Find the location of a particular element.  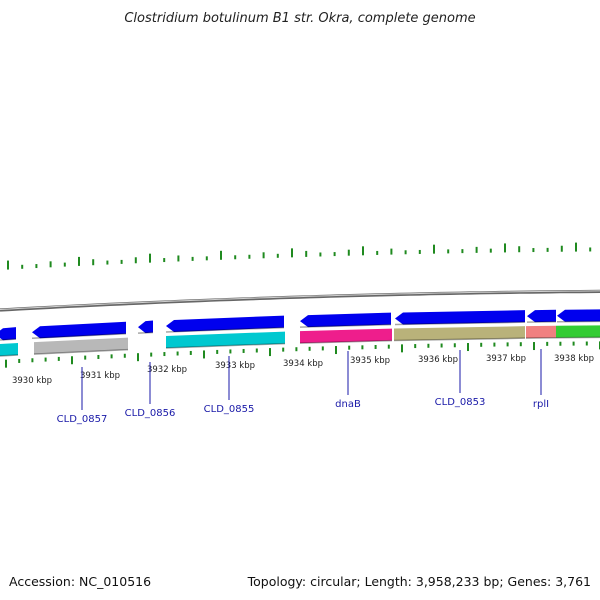

accession-text: Accession: NC_010516 is located at coordinates (80, 581).